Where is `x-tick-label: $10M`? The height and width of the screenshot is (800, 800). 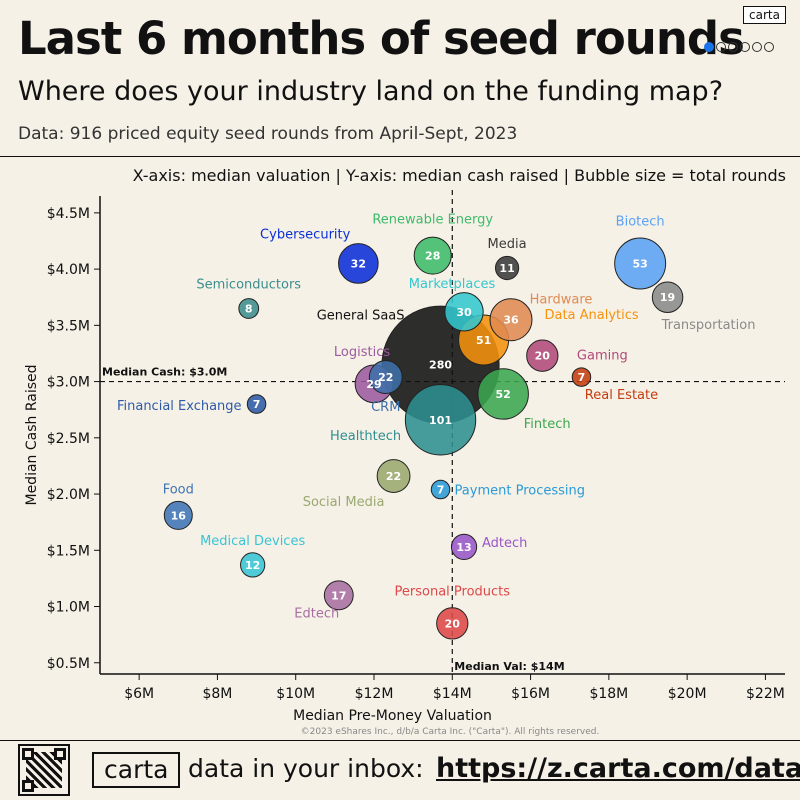
x-tick-label: $10M is located at coordinates (295, 694).